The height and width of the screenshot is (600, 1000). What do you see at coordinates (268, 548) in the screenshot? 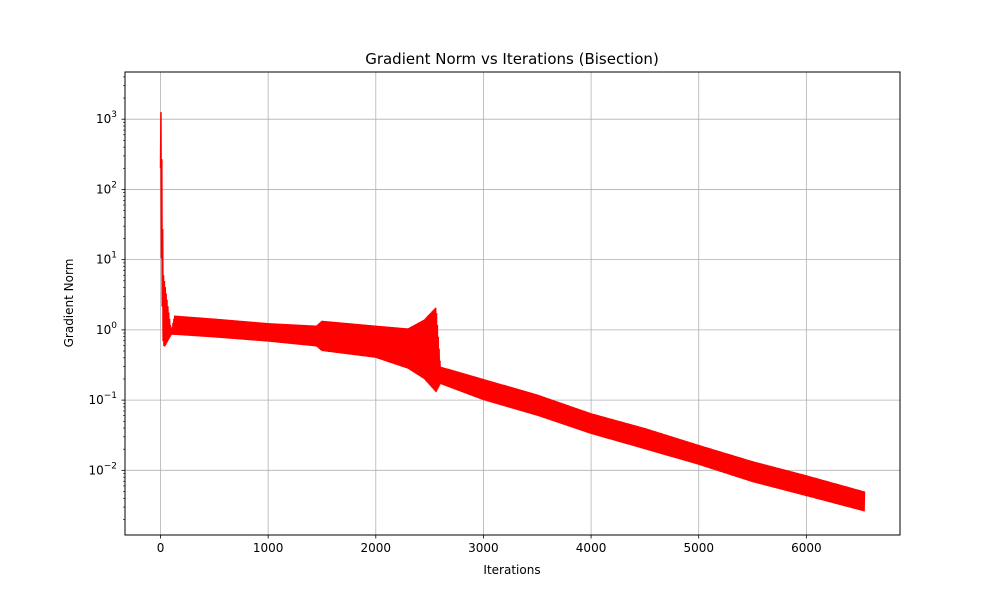
I see `x-tick-label: 1000` at bounding box center [268, 548].